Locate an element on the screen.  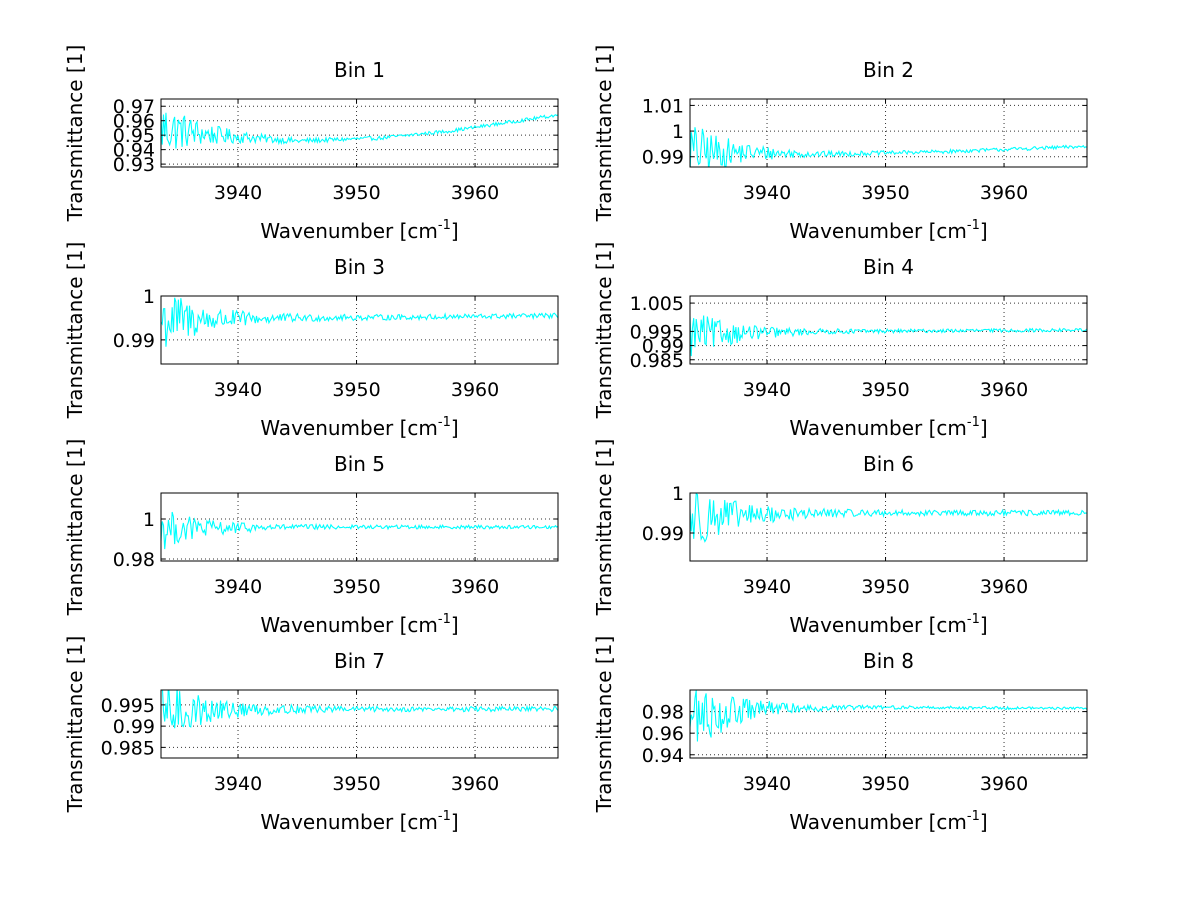
series-line-bin1 is located at coordinates (359, 130).